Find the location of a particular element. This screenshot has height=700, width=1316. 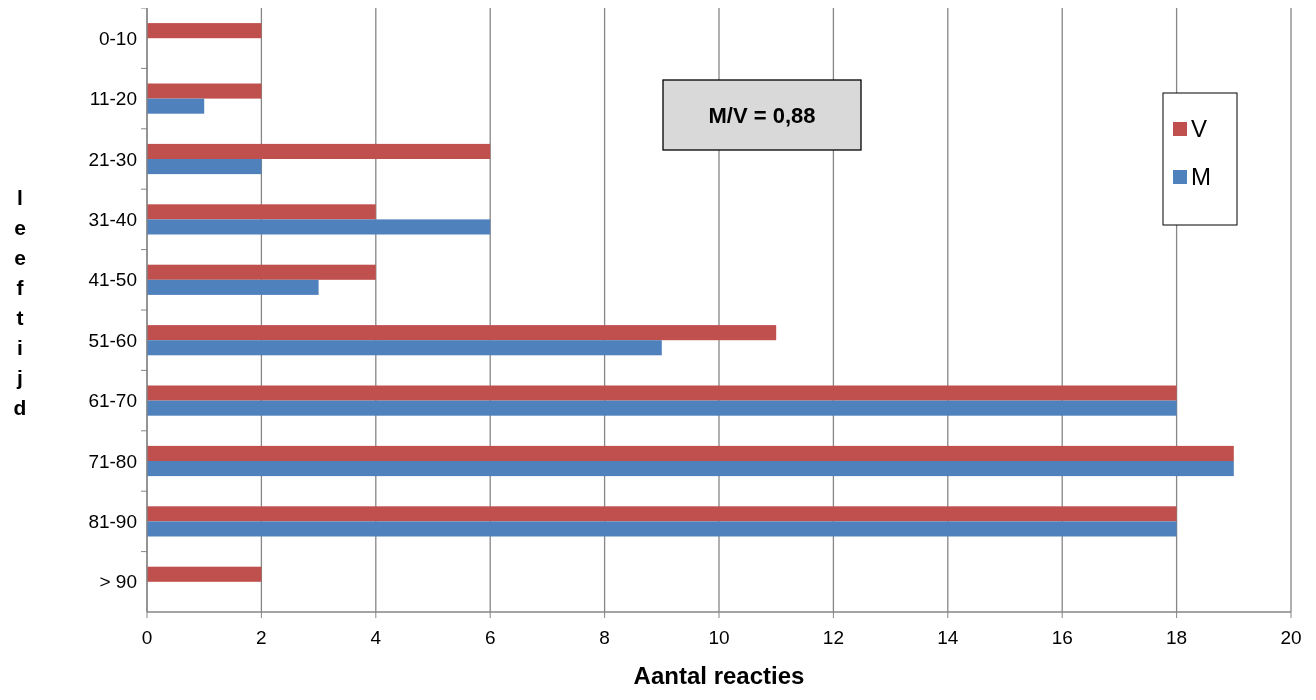

x-tick-label: 8 is located at coordinates (604, 637).